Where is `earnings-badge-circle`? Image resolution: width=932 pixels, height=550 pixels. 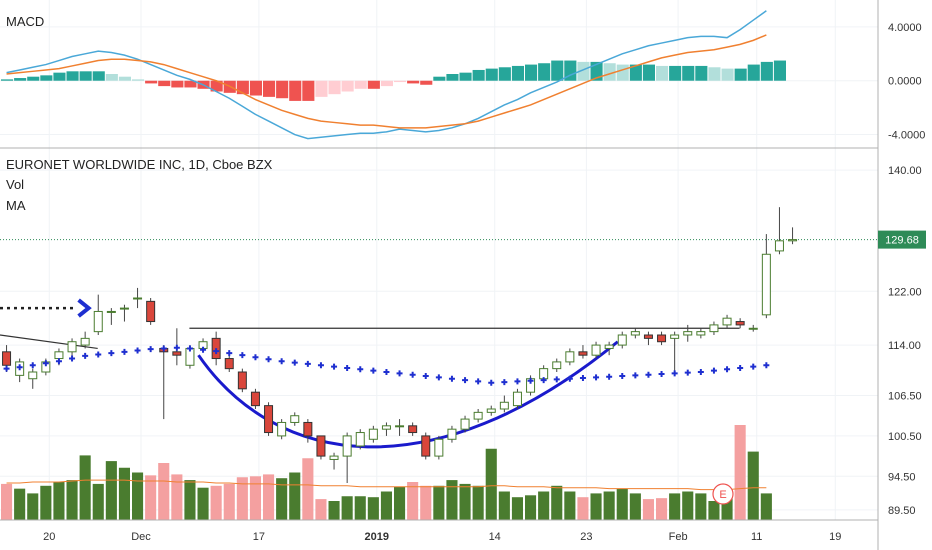
earnings-badge-circle is located at coordinates (723, 494).